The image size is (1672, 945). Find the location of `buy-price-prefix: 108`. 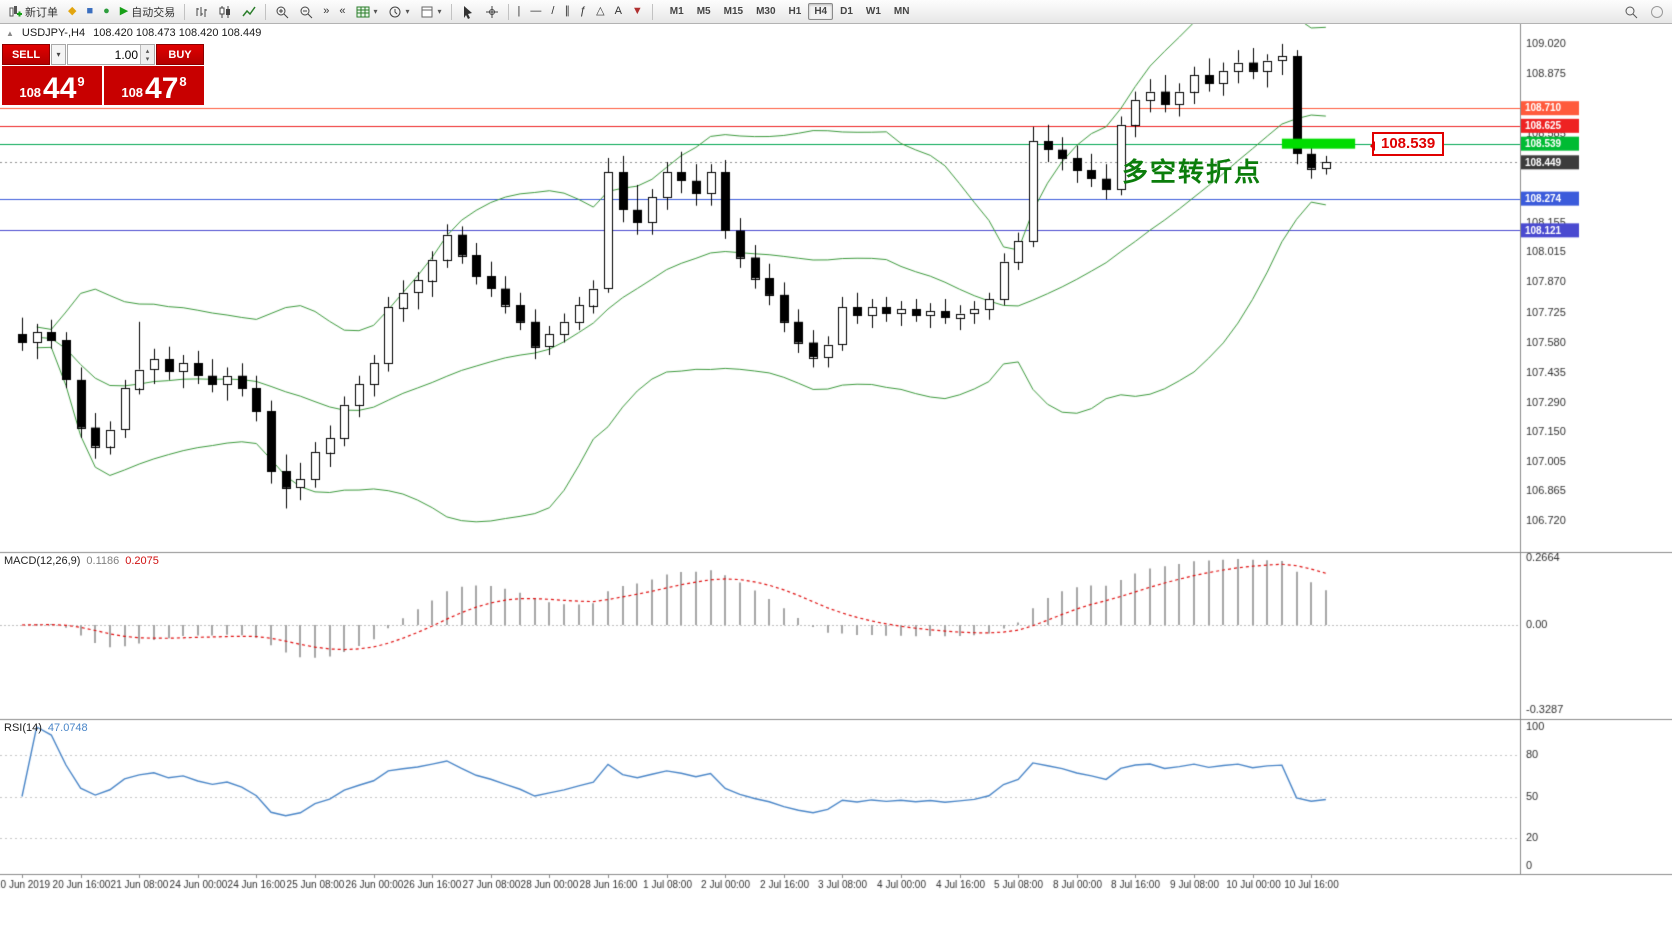

buy-price-prefix: 108 is located at coordinates (132, 92).